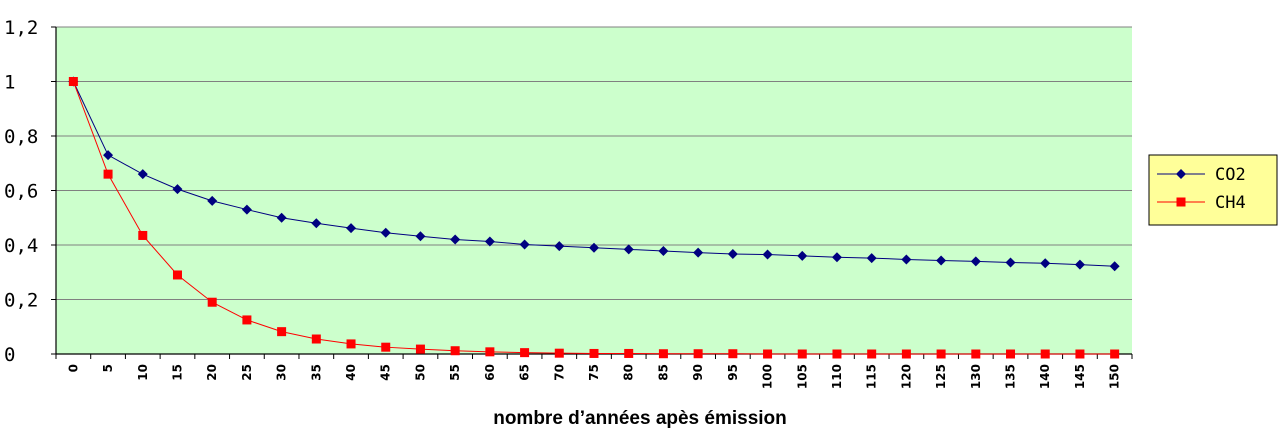  I want to click on x-tick-label: 80, so click(629, 372).